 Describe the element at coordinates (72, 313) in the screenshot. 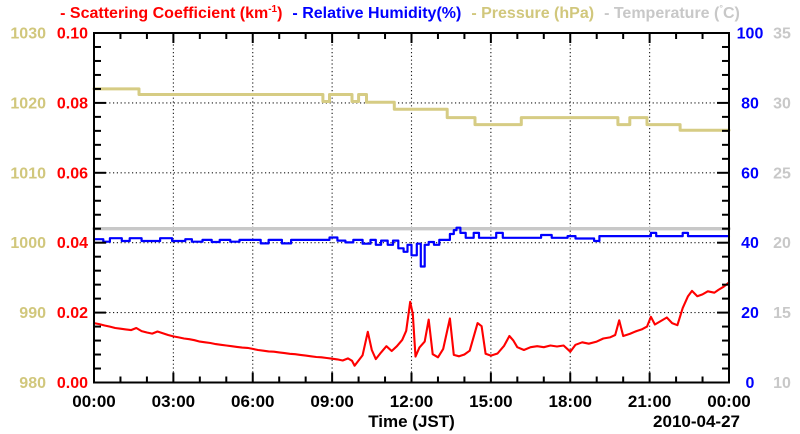

I see `scattering-axis-tick-label: 0.02` at that location.